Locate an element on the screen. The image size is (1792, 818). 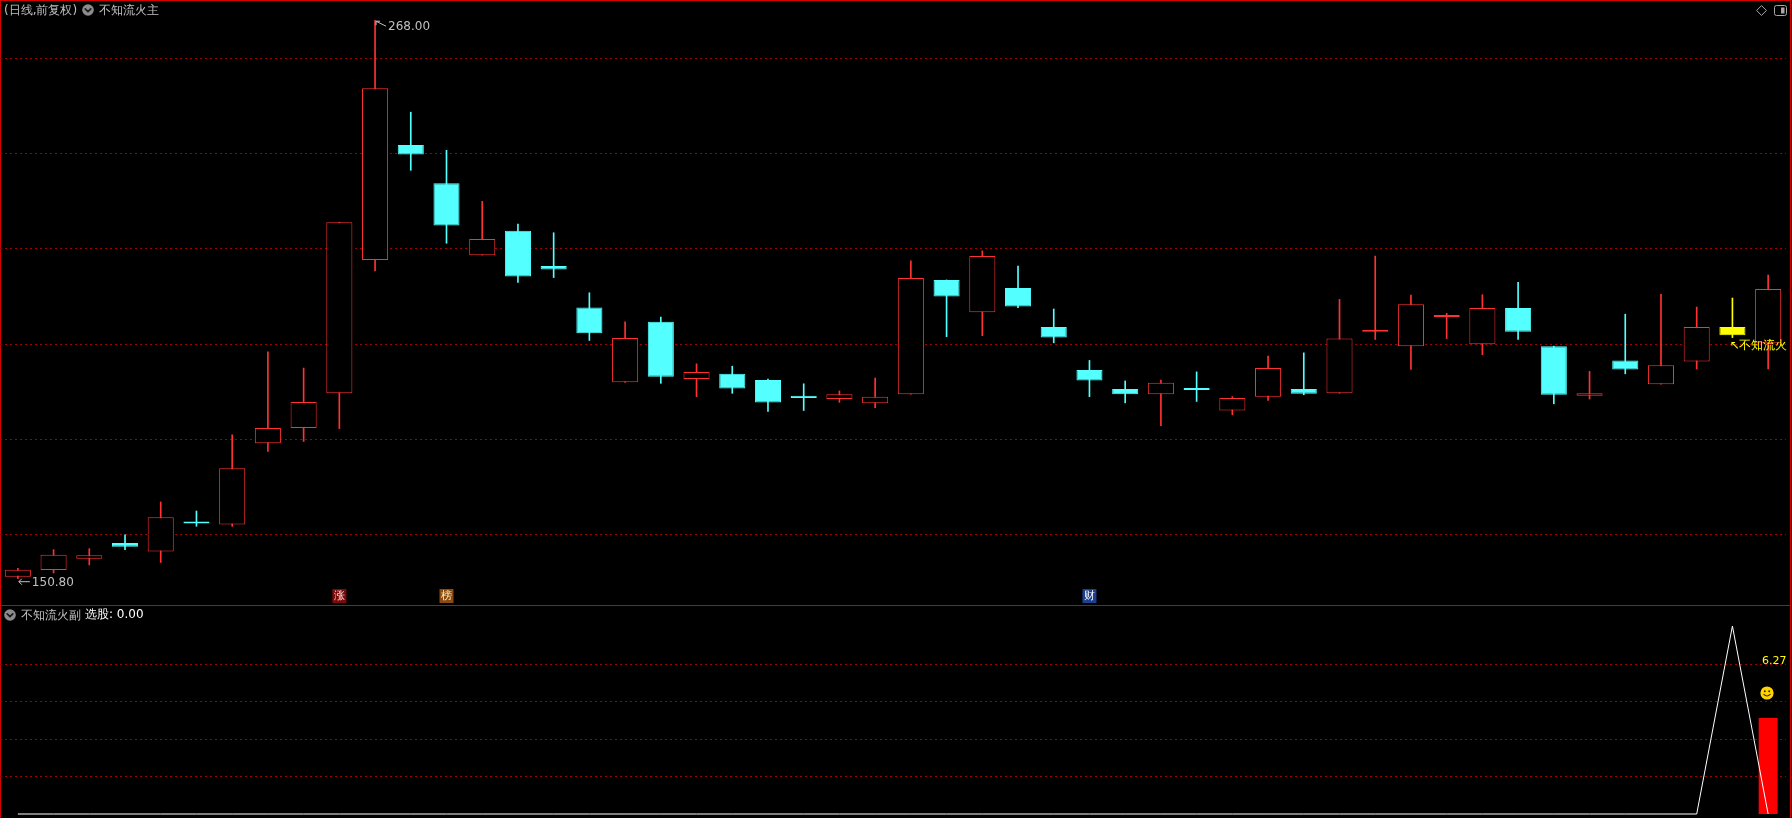
text: 涨 is located at coordinates (339, 595).